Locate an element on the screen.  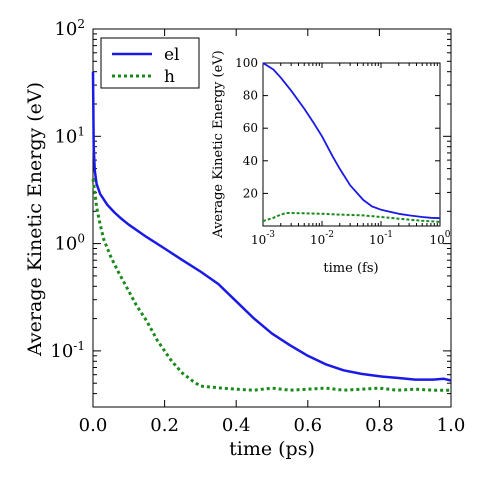
inset-x-tick-label: 10⁻² is located at coordinates (322, 238).